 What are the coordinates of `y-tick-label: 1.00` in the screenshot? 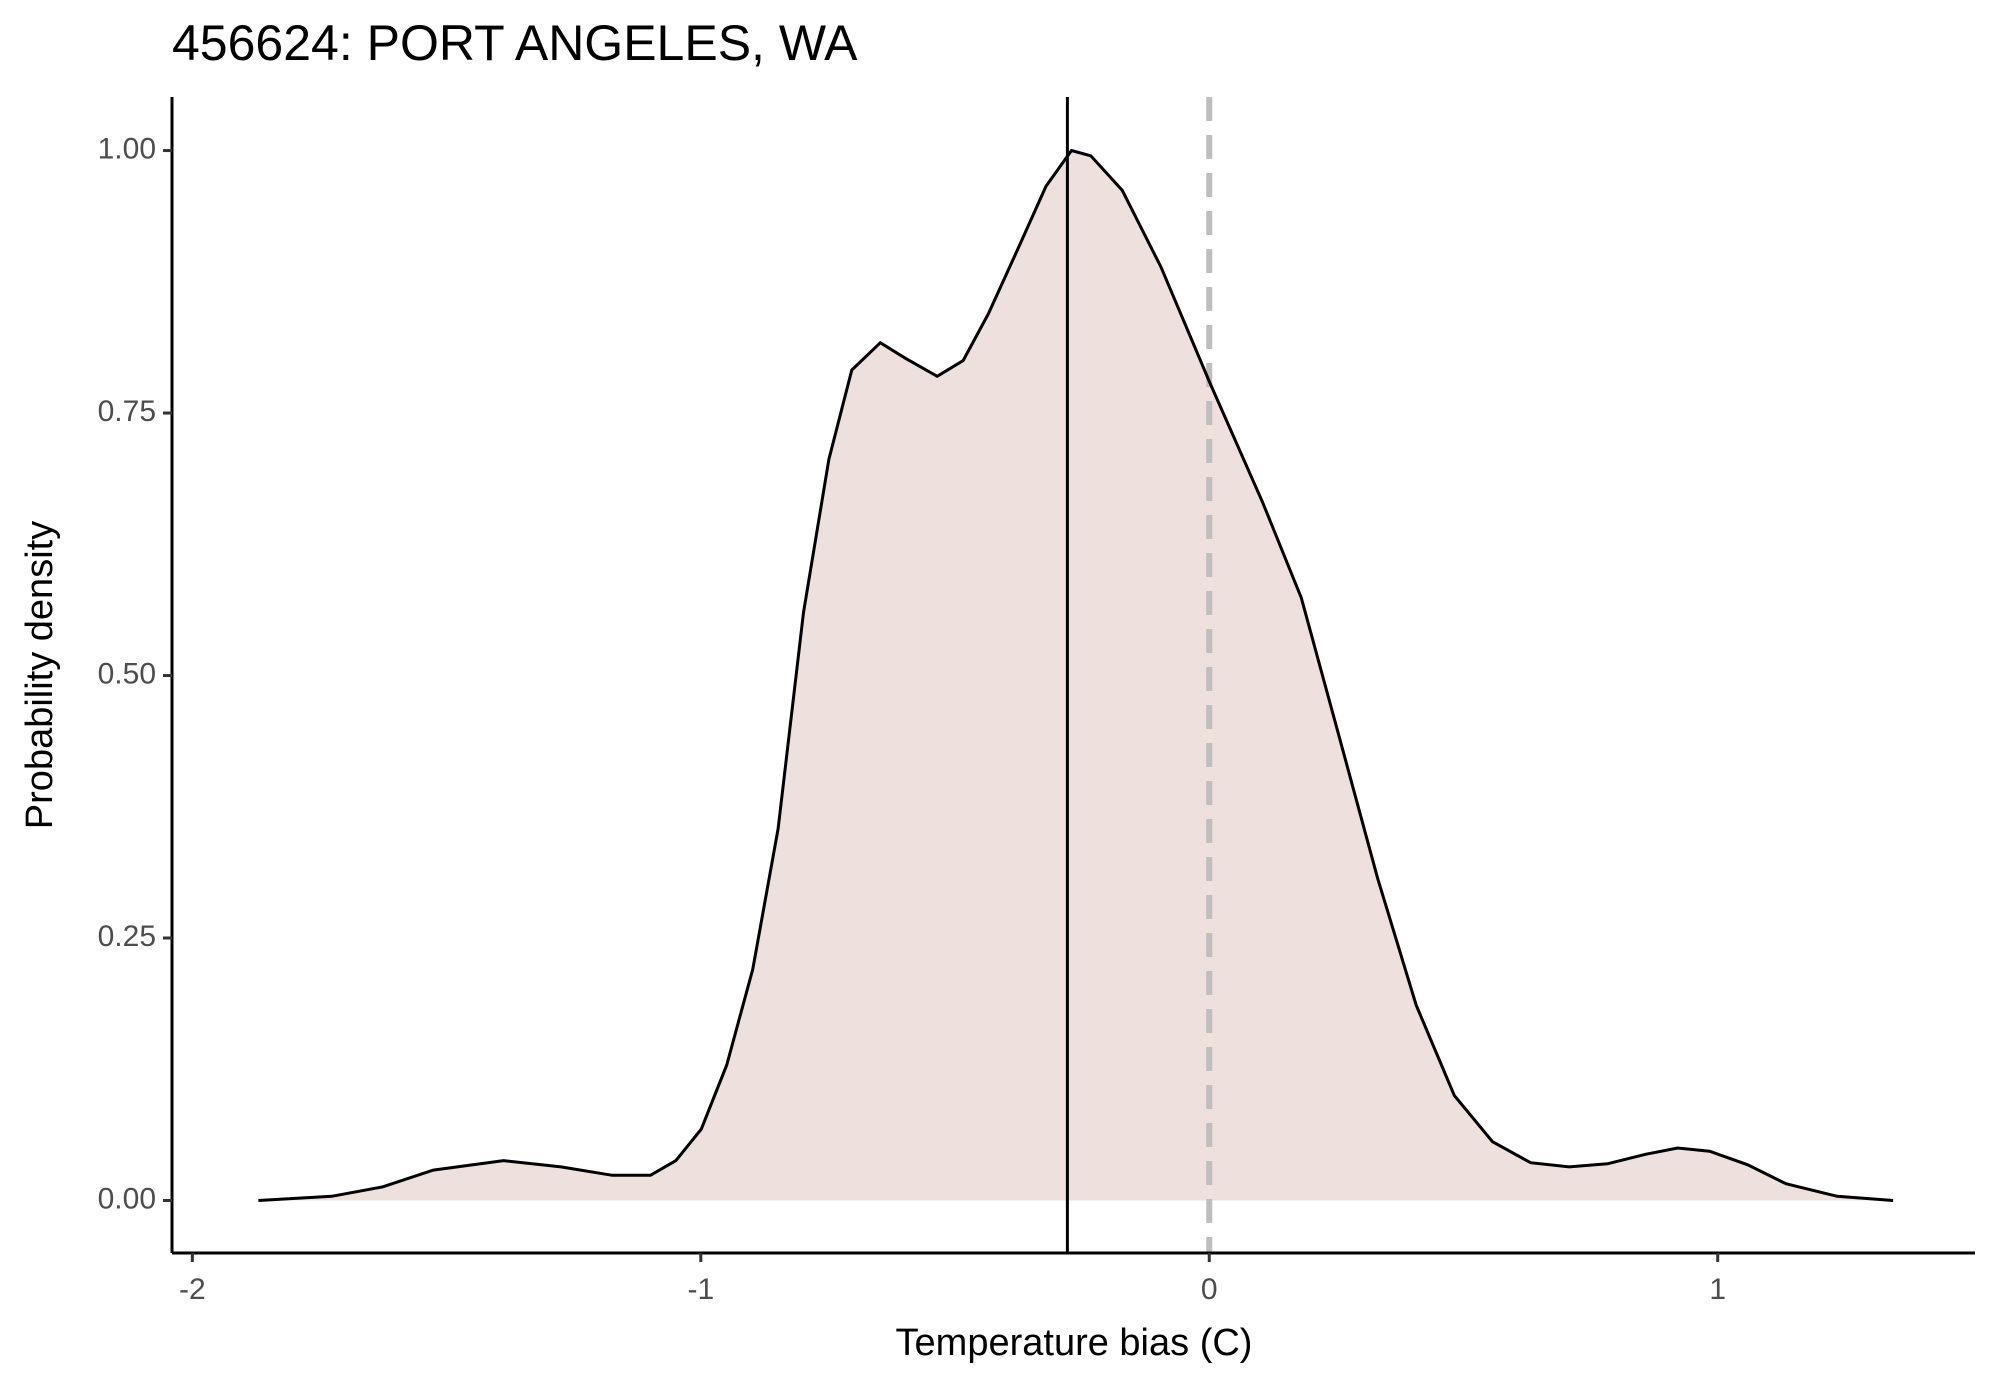 It's located at (127, 148).